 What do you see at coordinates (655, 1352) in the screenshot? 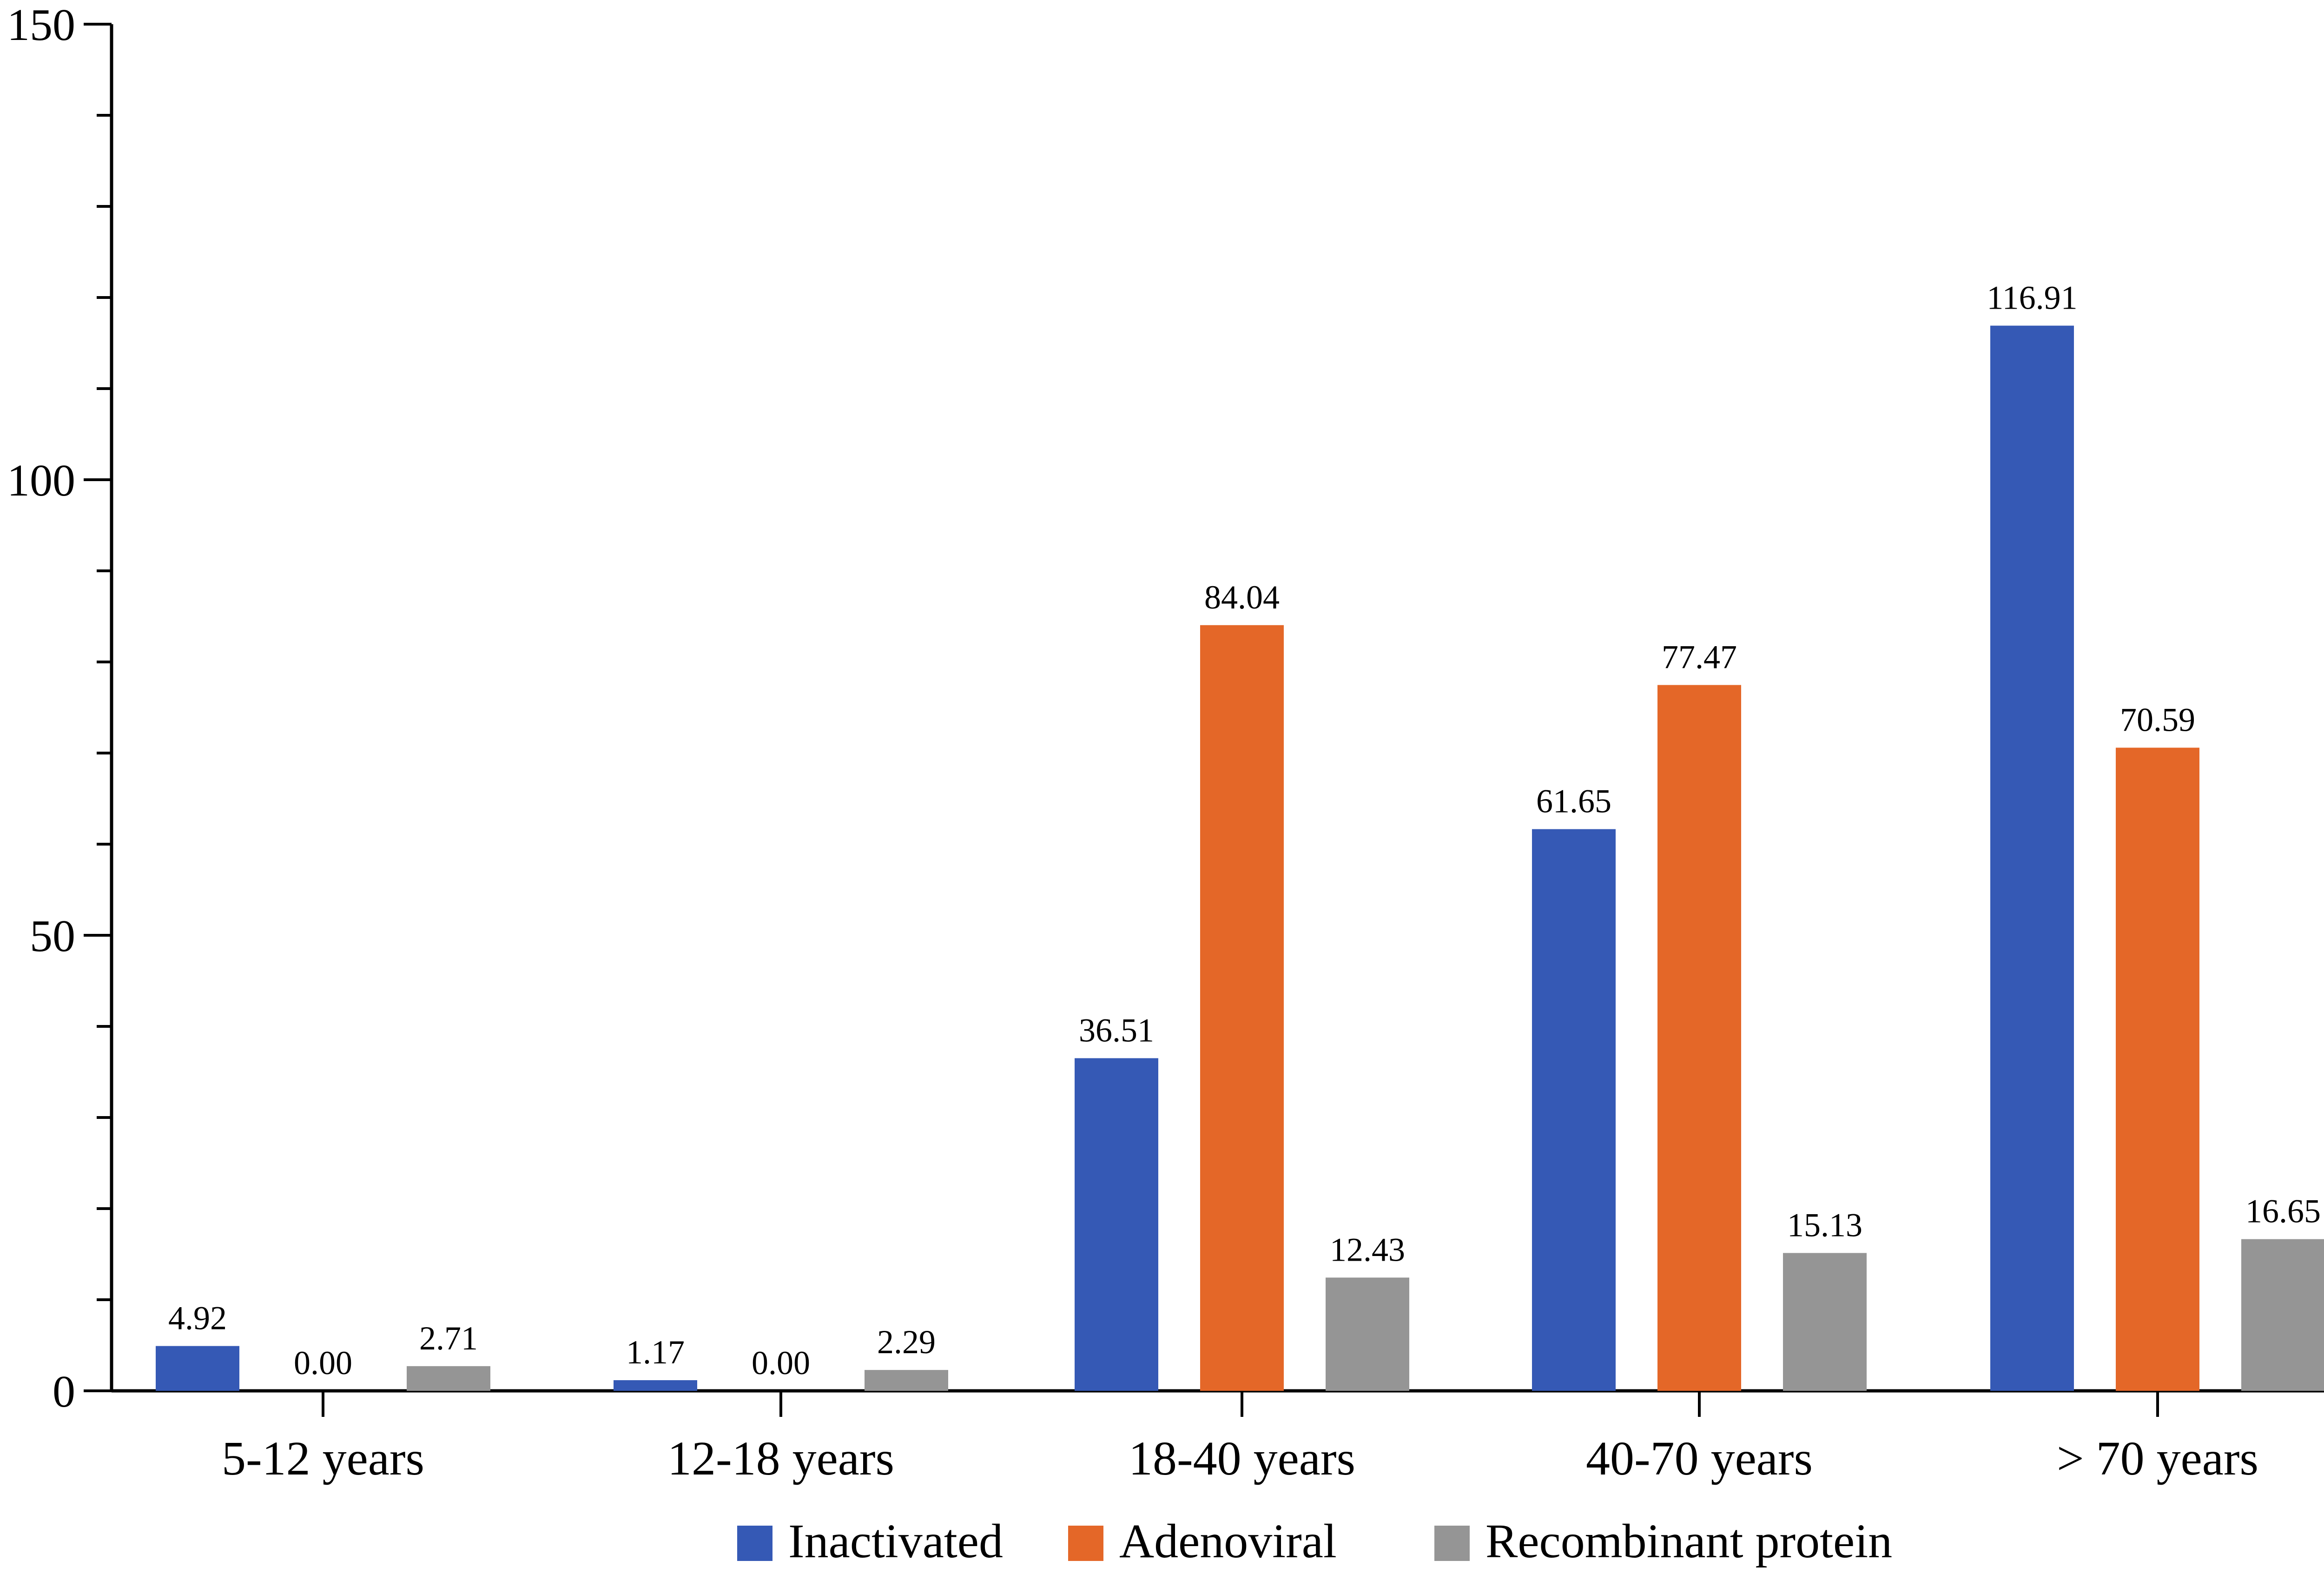
I see `bar-value-label: 1.17` at bounding box center [655, 1352].